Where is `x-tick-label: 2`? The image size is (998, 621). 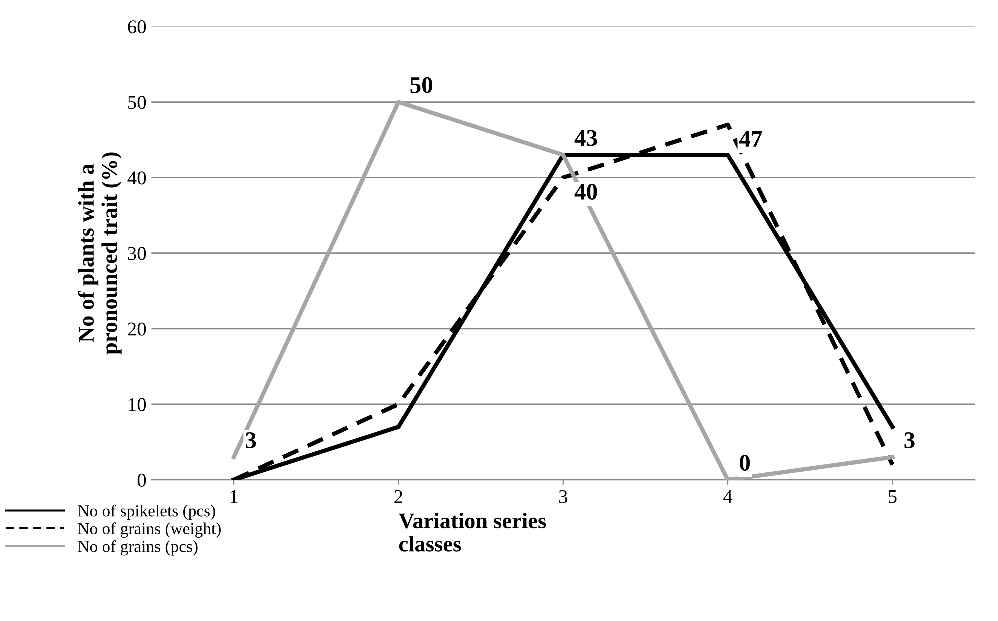
x-tick-label: 2 is located at coordinates (398, 497).